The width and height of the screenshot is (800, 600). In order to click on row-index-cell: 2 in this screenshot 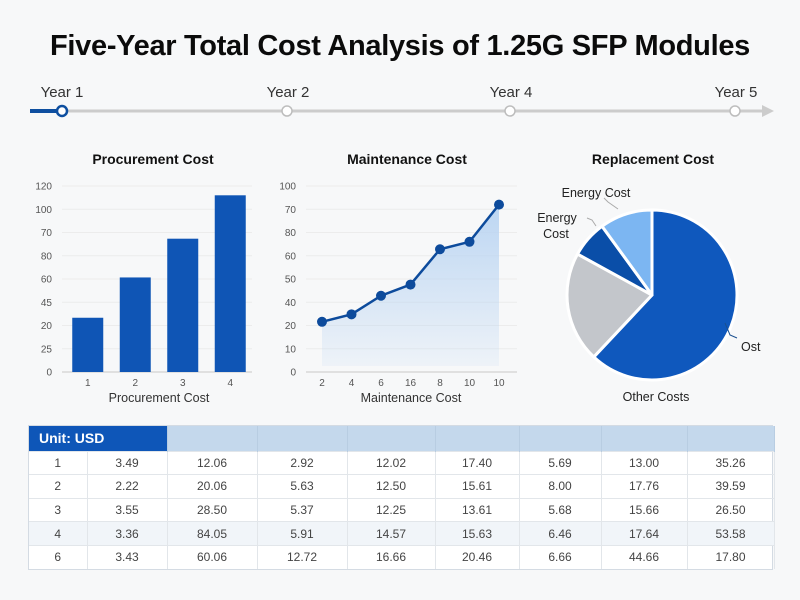, I will do `click(58, 486)`.